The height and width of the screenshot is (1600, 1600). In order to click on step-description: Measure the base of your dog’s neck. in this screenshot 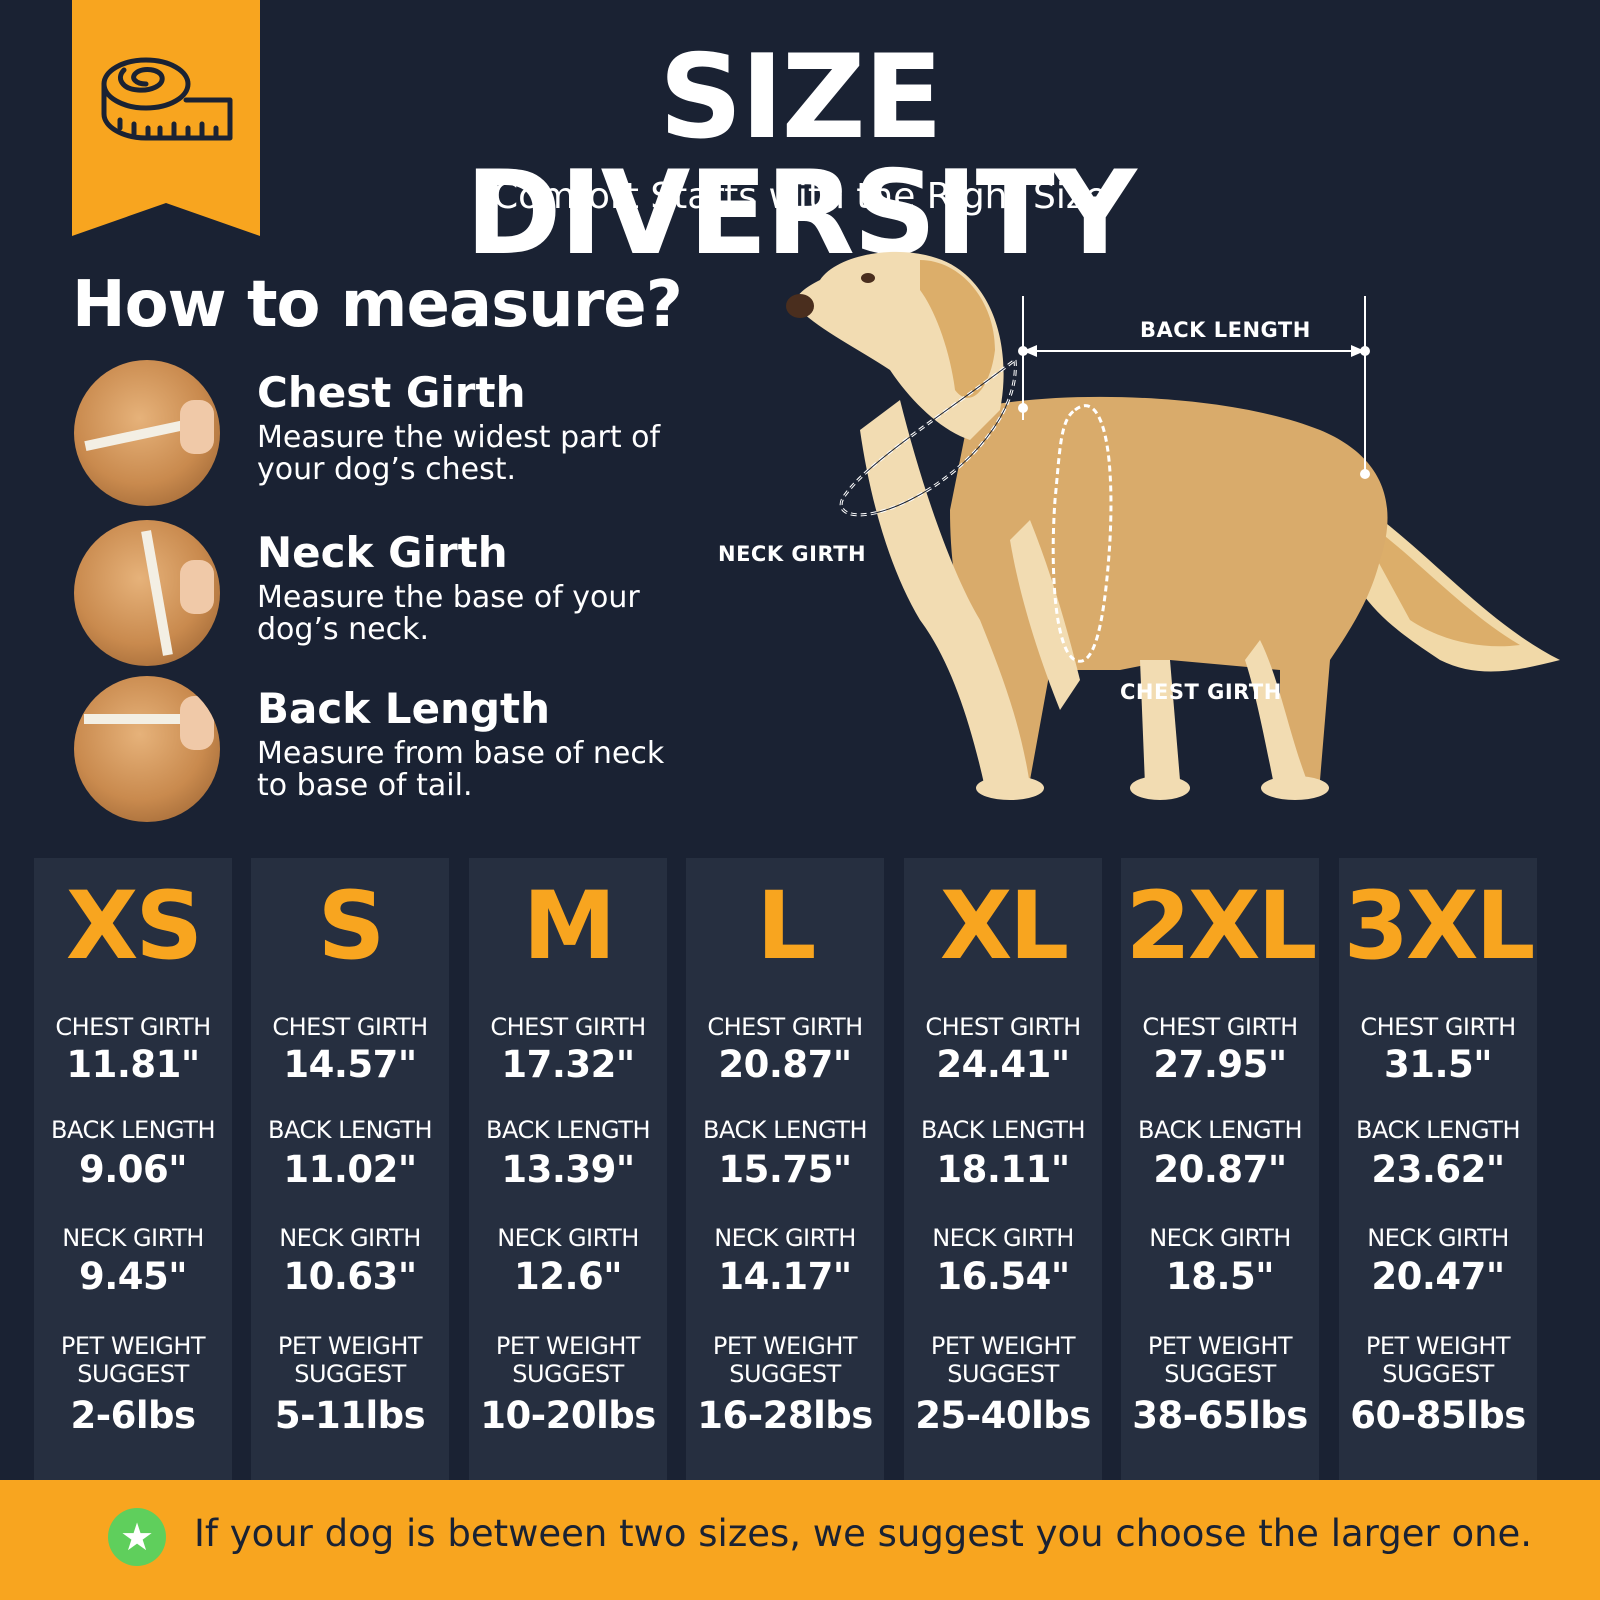, I will do `click(448, 613)`.